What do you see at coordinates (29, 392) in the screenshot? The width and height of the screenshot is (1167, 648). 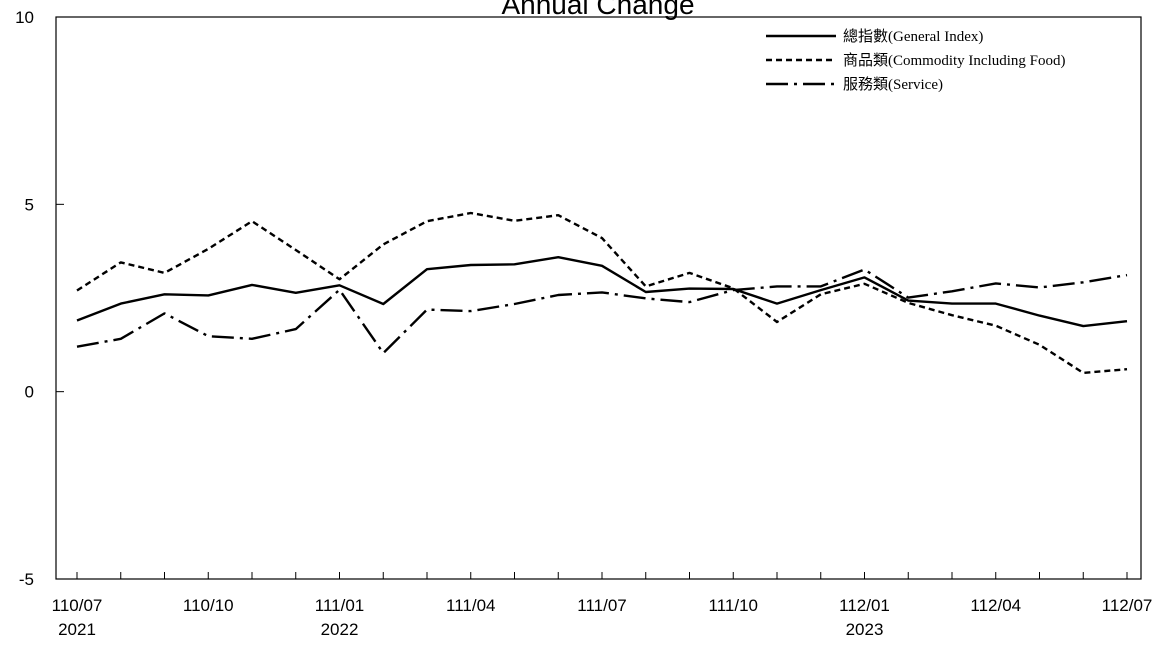 I see `y-tick-label: 0` at bounding box center [29, 392].